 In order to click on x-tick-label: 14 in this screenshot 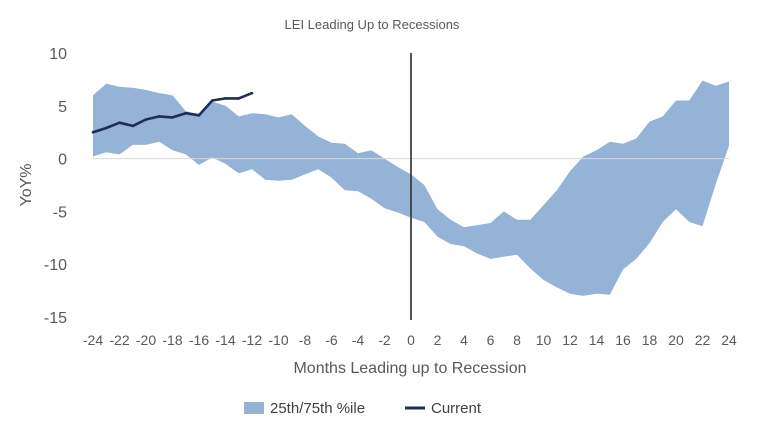, I will do `click(597, 340)`.